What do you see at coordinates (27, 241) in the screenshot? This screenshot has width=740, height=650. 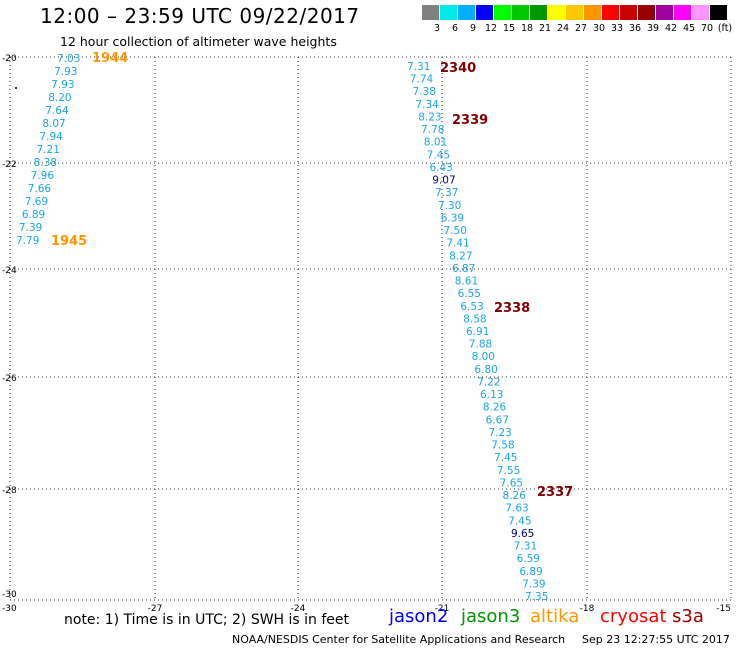 I see `wave-height-value: 7.79` at bounding box center [27, 241].